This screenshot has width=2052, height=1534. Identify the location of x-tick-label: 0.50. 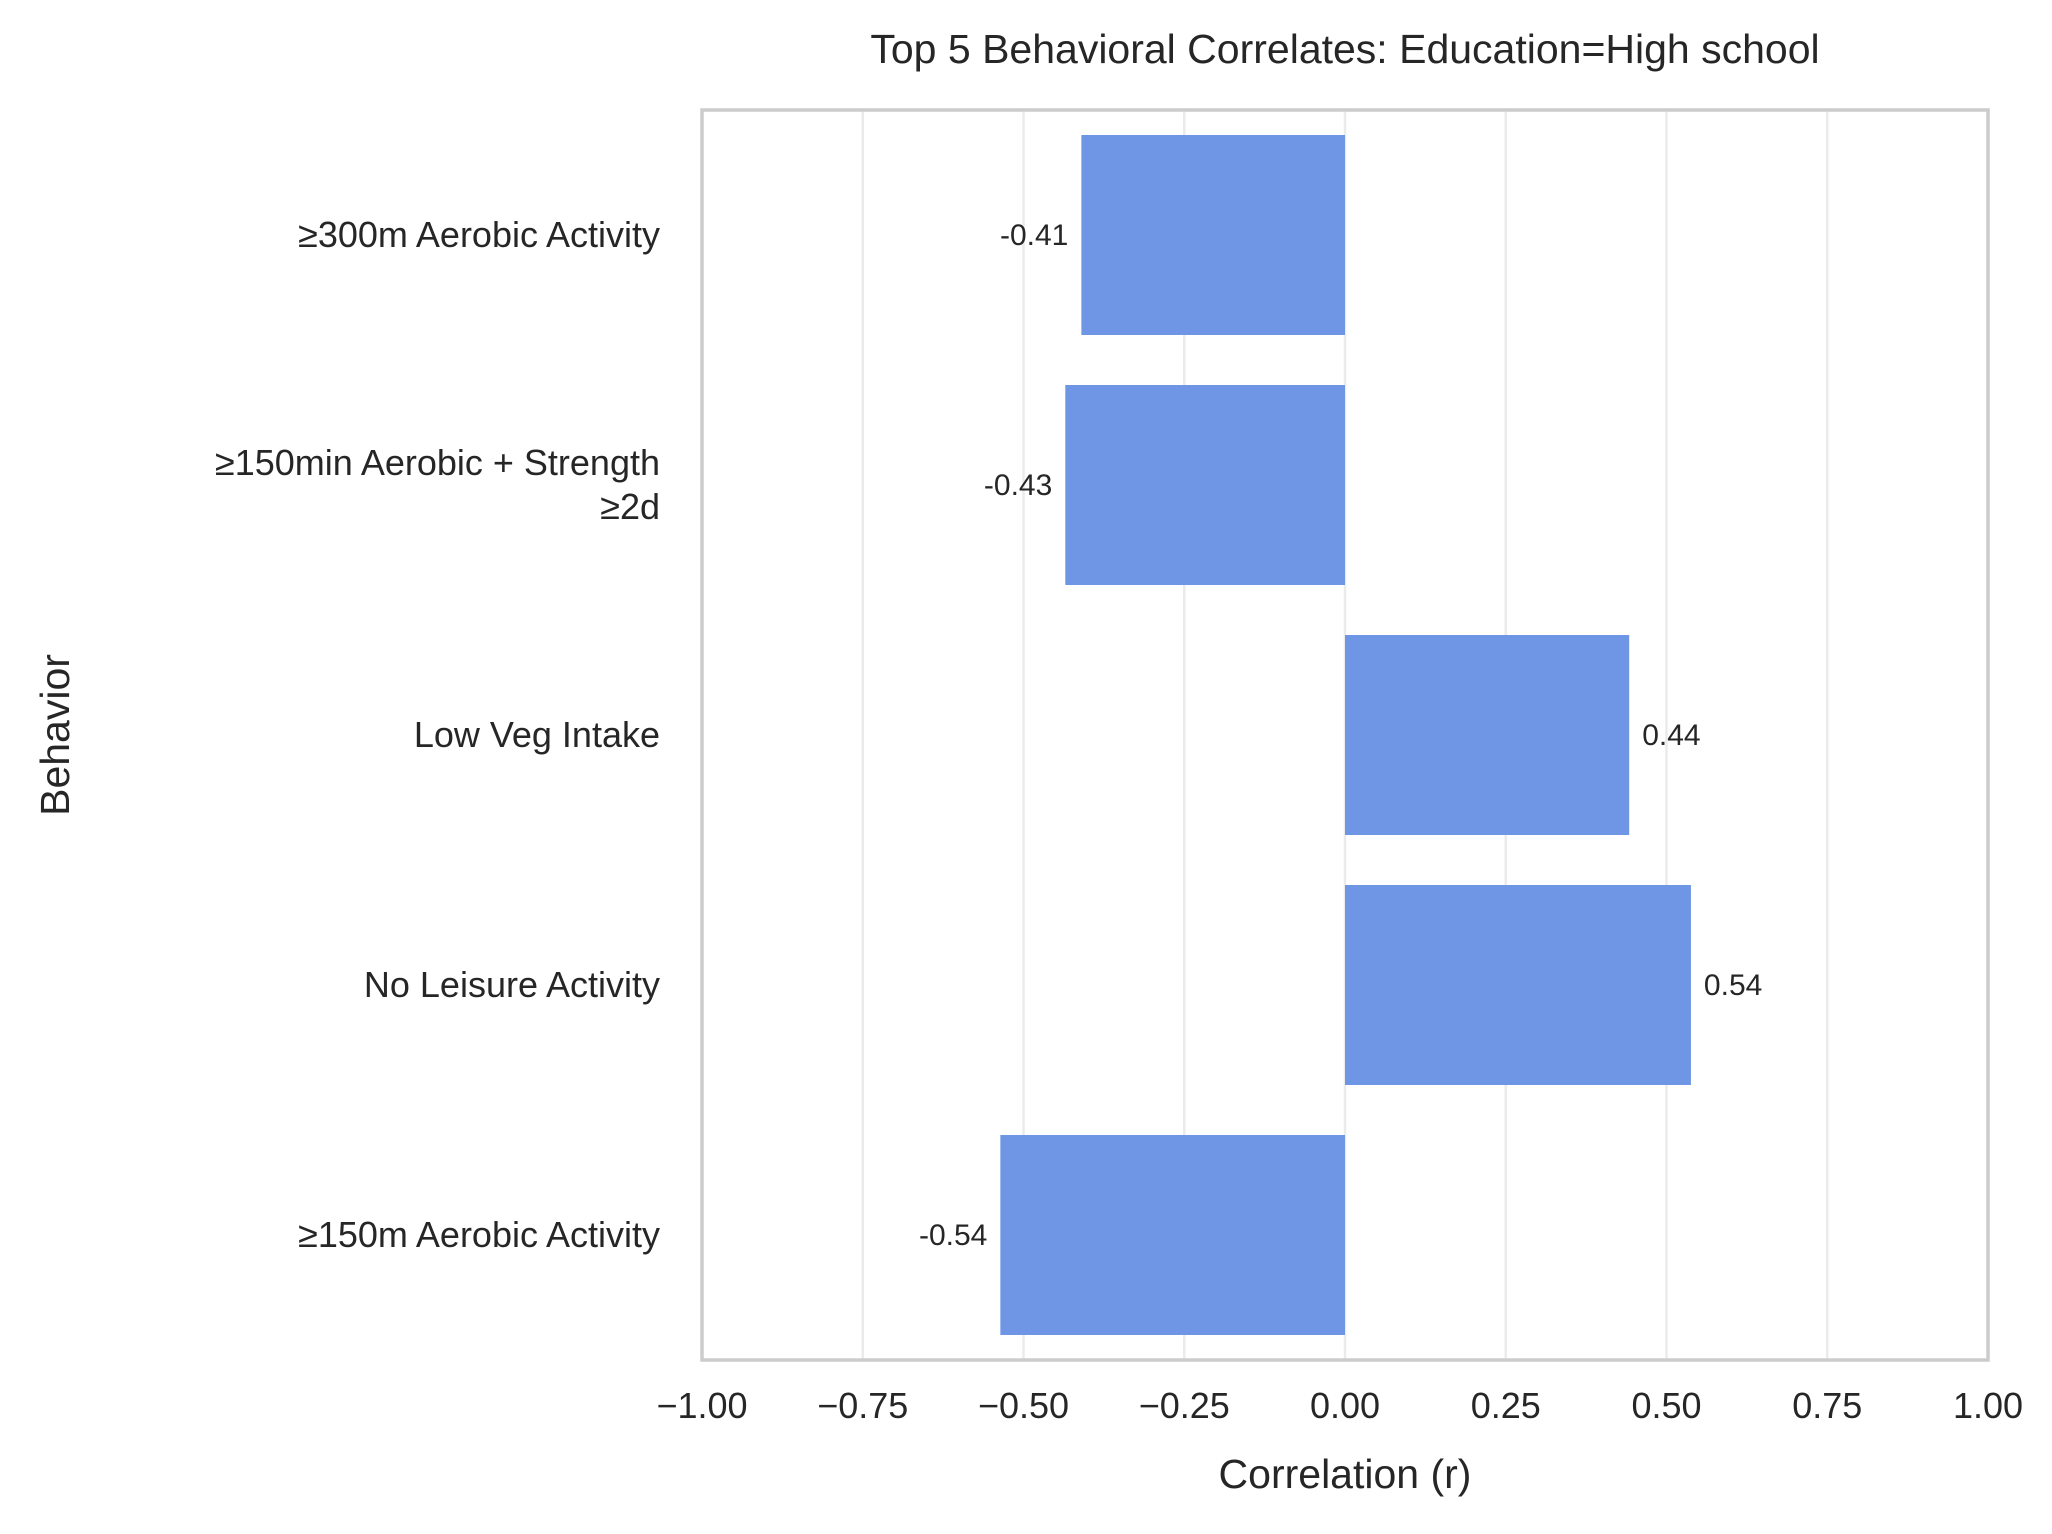
(1666, 1405).